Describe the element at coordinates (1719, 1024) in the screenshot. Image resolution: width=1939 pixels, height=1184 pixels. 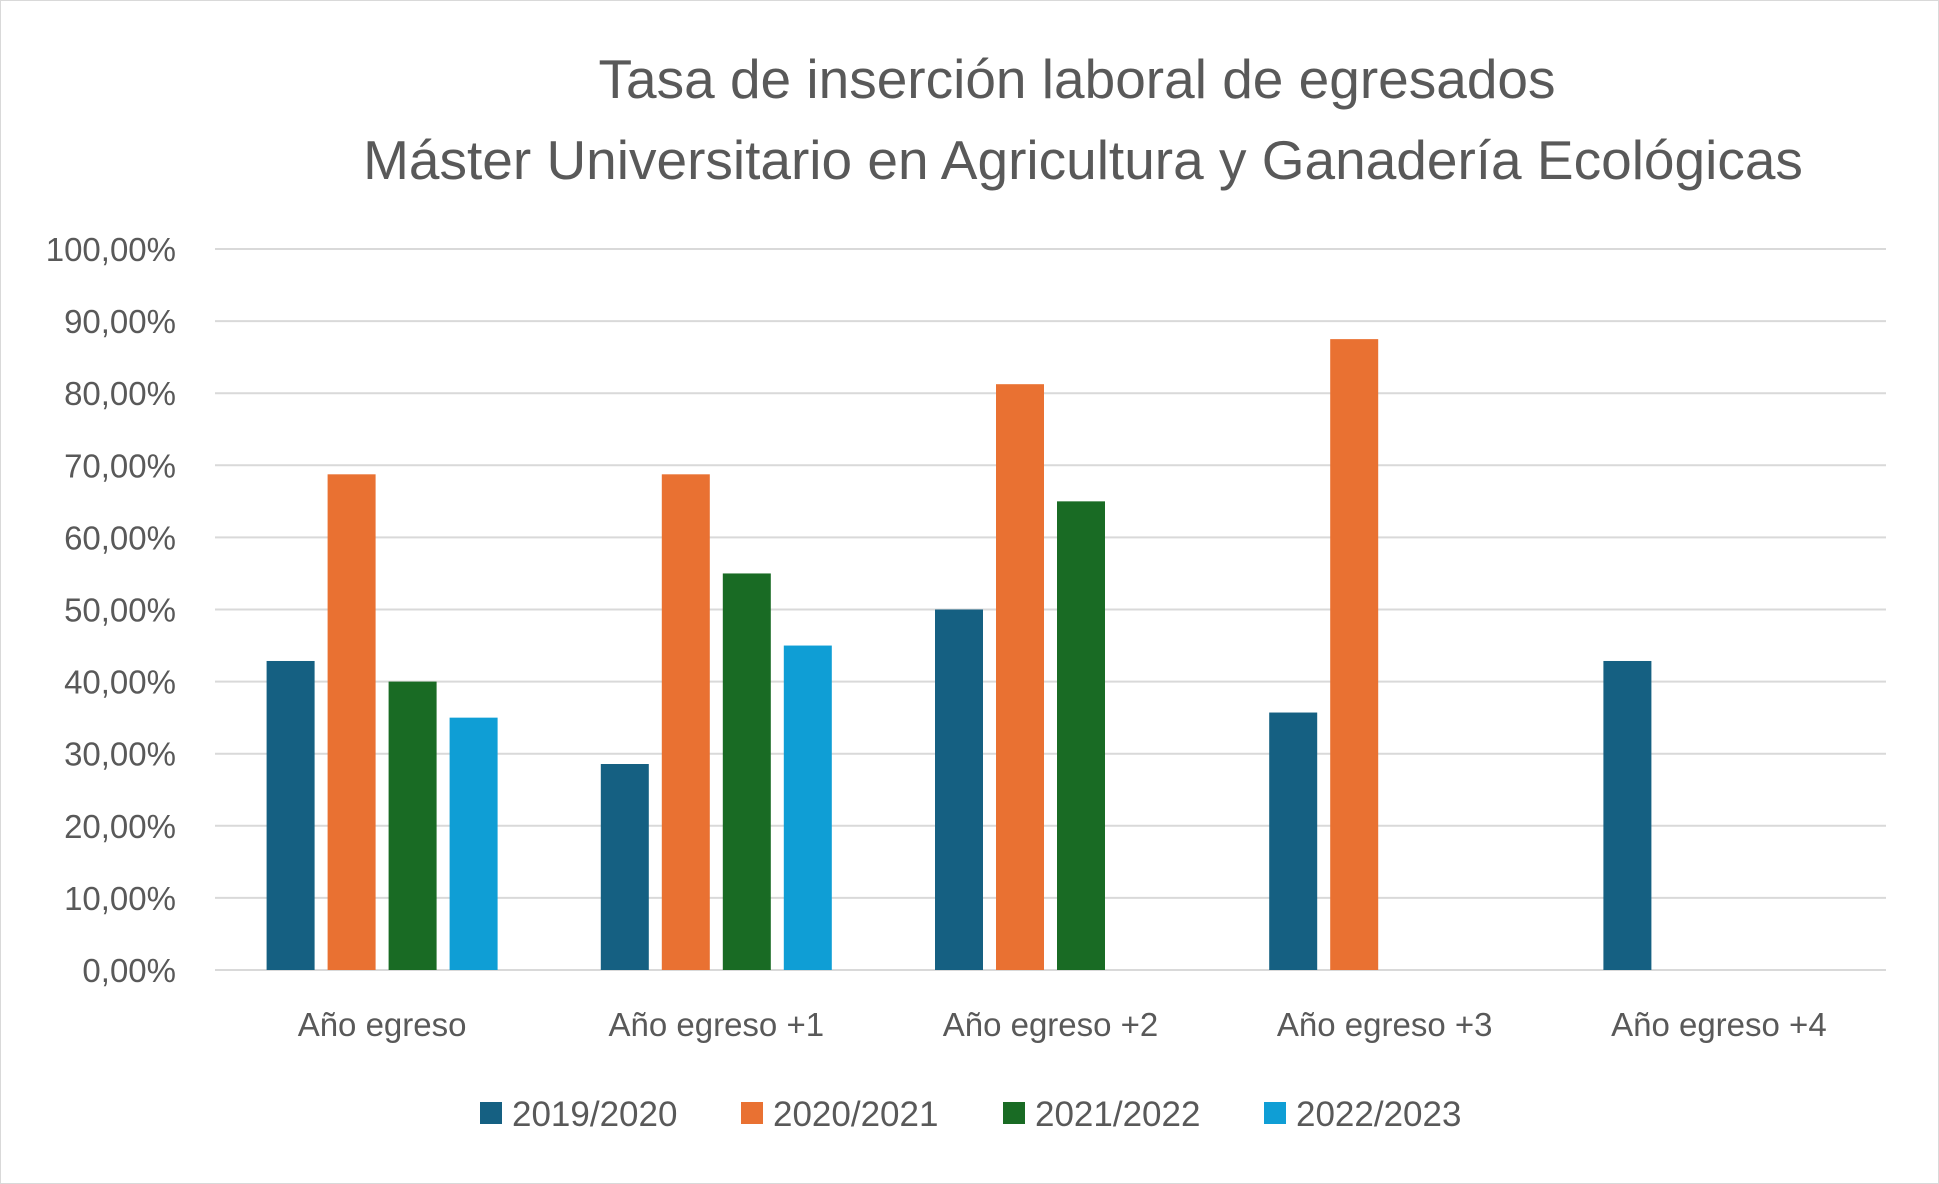
I see `category-label: Año egreso +4` at that location.